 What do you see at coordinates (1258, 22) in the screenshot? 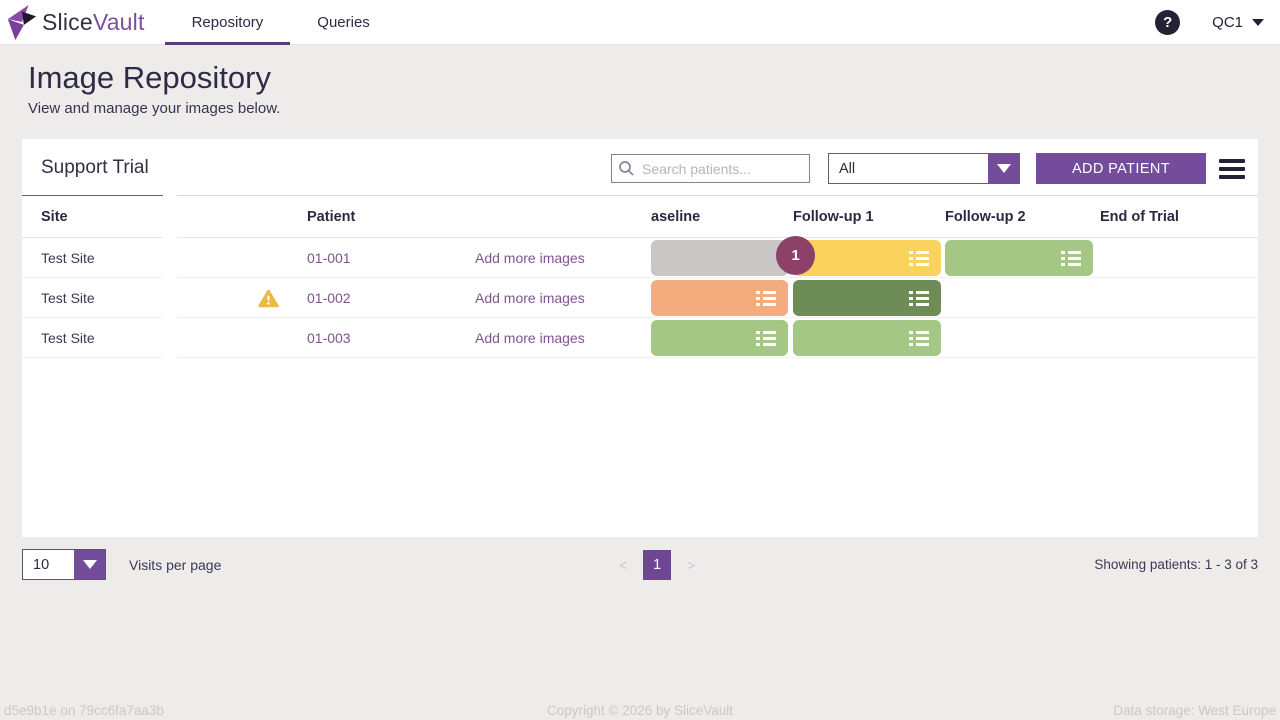
I see `chevron-down-icon` at bounding box center [1258, 22].